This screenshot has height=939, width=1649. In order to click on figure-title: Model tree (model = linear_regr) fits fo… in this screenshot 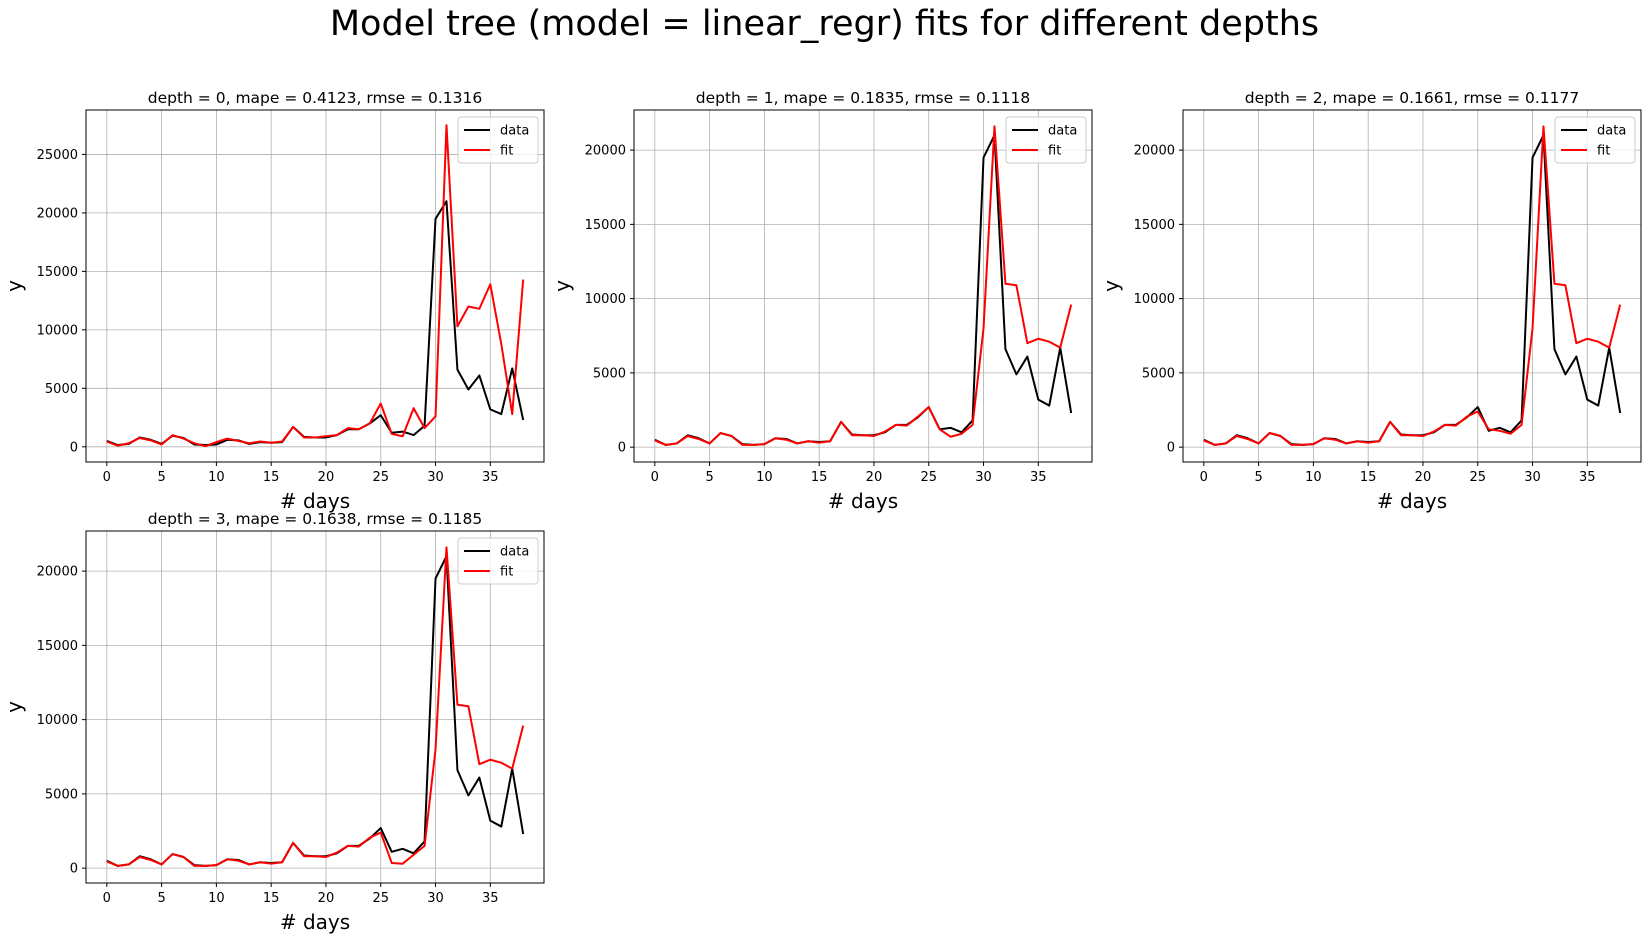, I will do `click(824, 24)`.